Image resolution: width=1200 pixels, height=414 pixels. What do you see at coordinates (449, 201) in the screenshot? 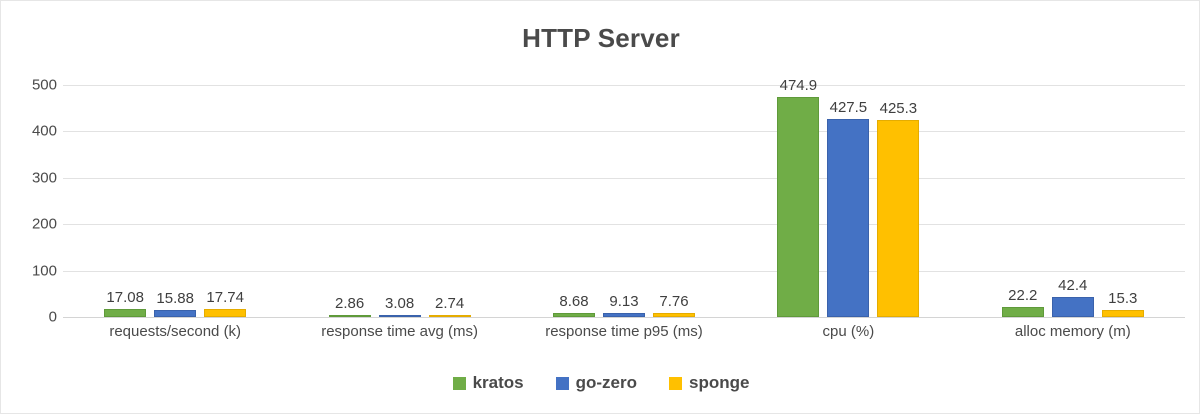
I see `bar-slot: 2.74` at bounding box center [449, 201].